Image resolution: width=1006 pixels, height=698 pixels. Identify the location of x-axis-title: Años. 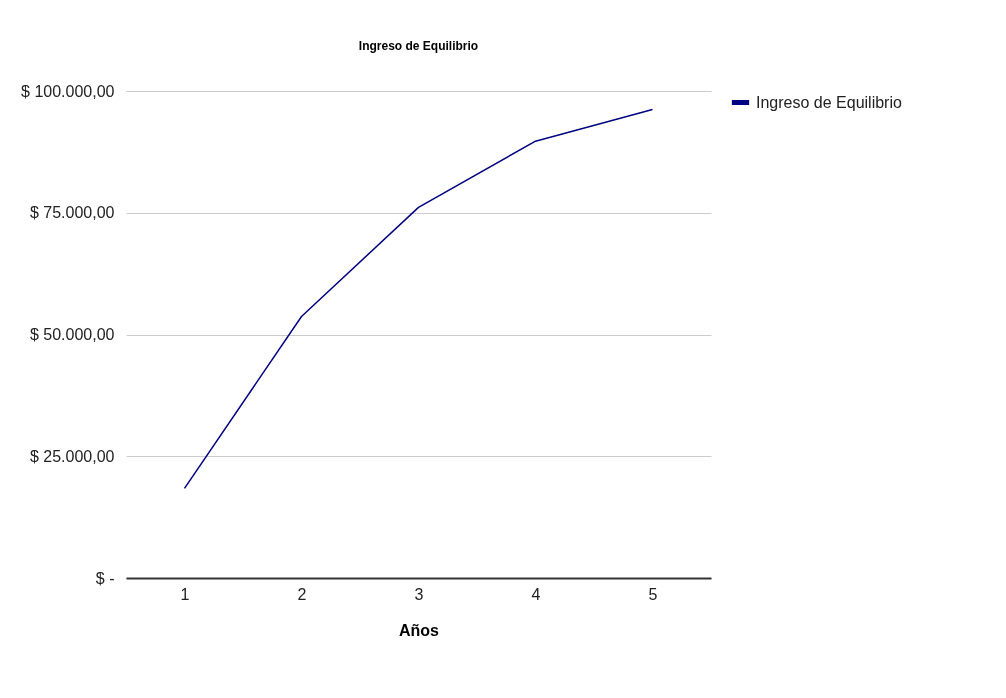
(419, 630).